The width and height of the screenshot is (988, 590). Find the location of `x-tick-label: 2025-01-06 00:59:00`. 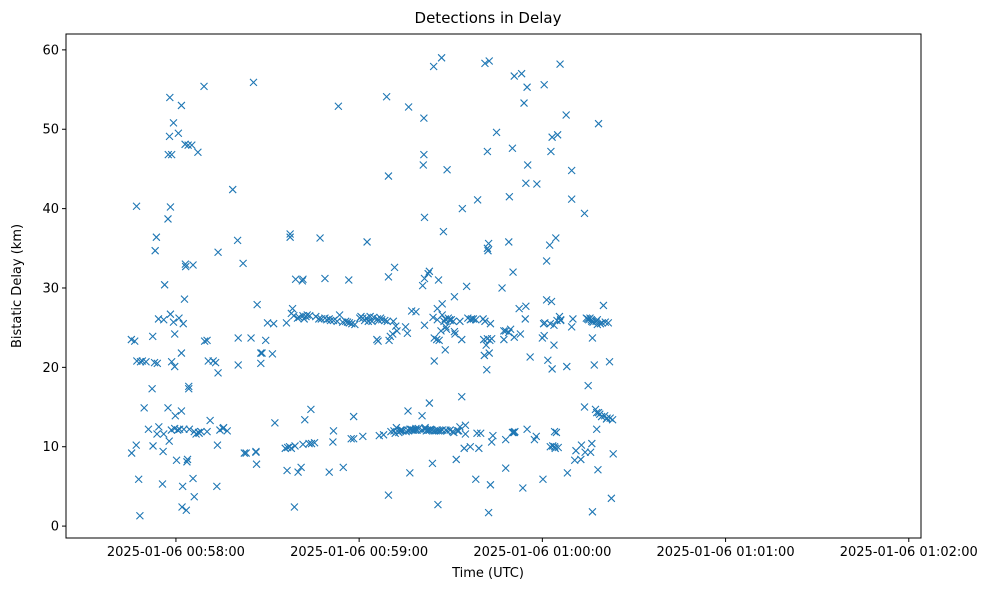

x-tick-label: 2025-01-06 00:59:00 is located at coordinates (359, 552).